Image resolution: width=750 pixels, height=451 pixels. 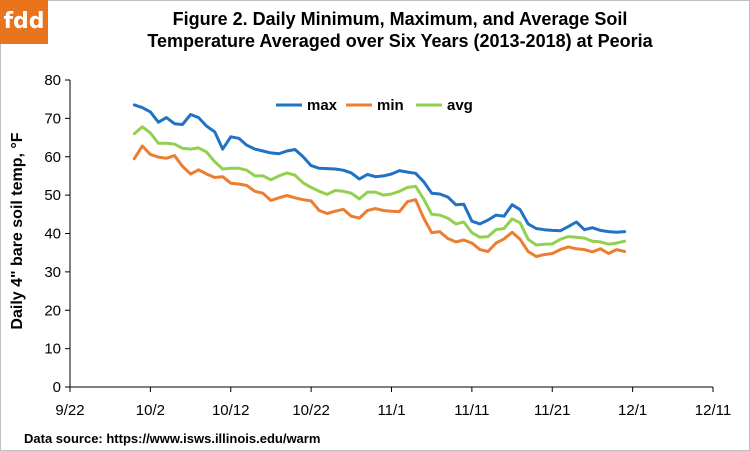 What do you see at coordinates (69, 410) in the screenshot?
I see `x-tick-label: 9/22` at bounding box center [69, 410].